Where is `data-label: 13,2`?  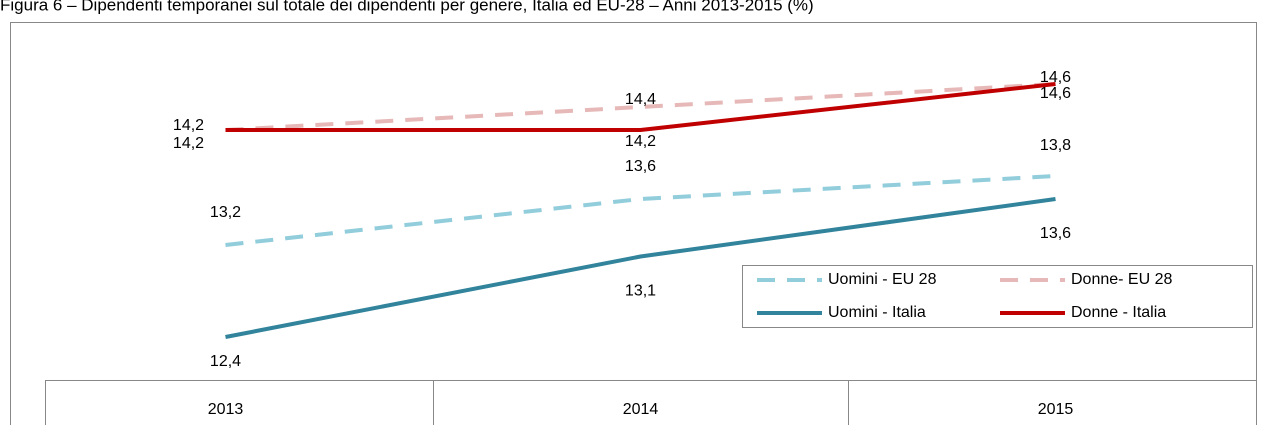
data-label: 13,2 is located at coordinates (225, 212).